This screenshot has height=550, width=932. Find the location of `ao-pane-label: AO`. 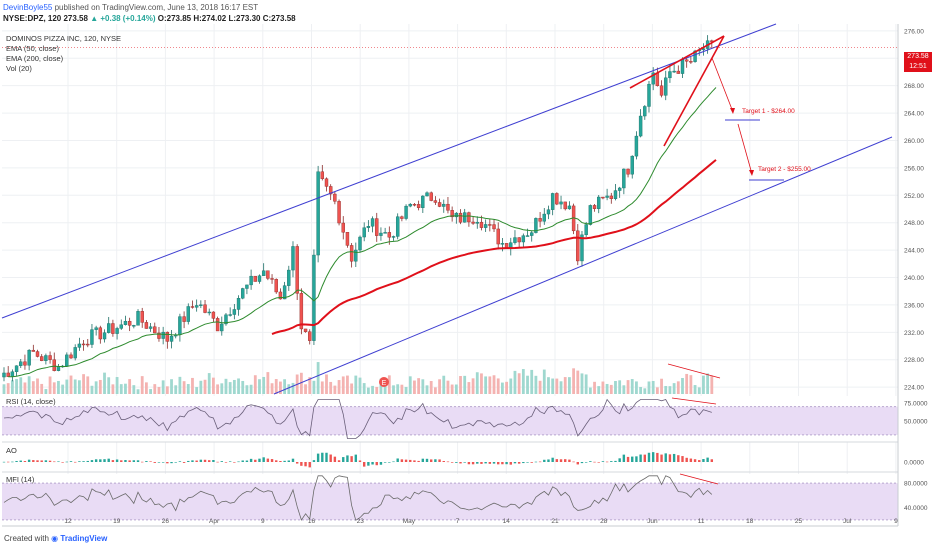

ao-pane-label: AO is located at coordinates (11, 450).